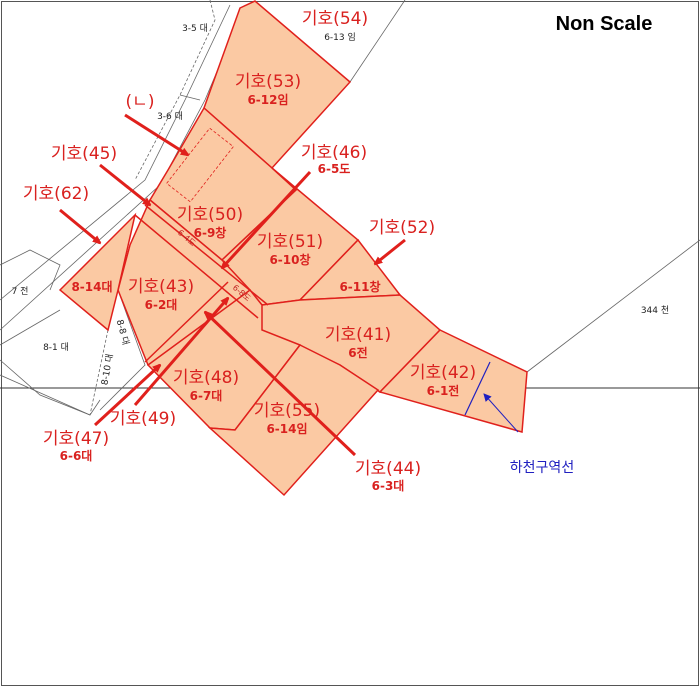 The width and height of the screenshot is (700, 687). I want to click on callout-46-sub: 6-5도, so click(334, 169).